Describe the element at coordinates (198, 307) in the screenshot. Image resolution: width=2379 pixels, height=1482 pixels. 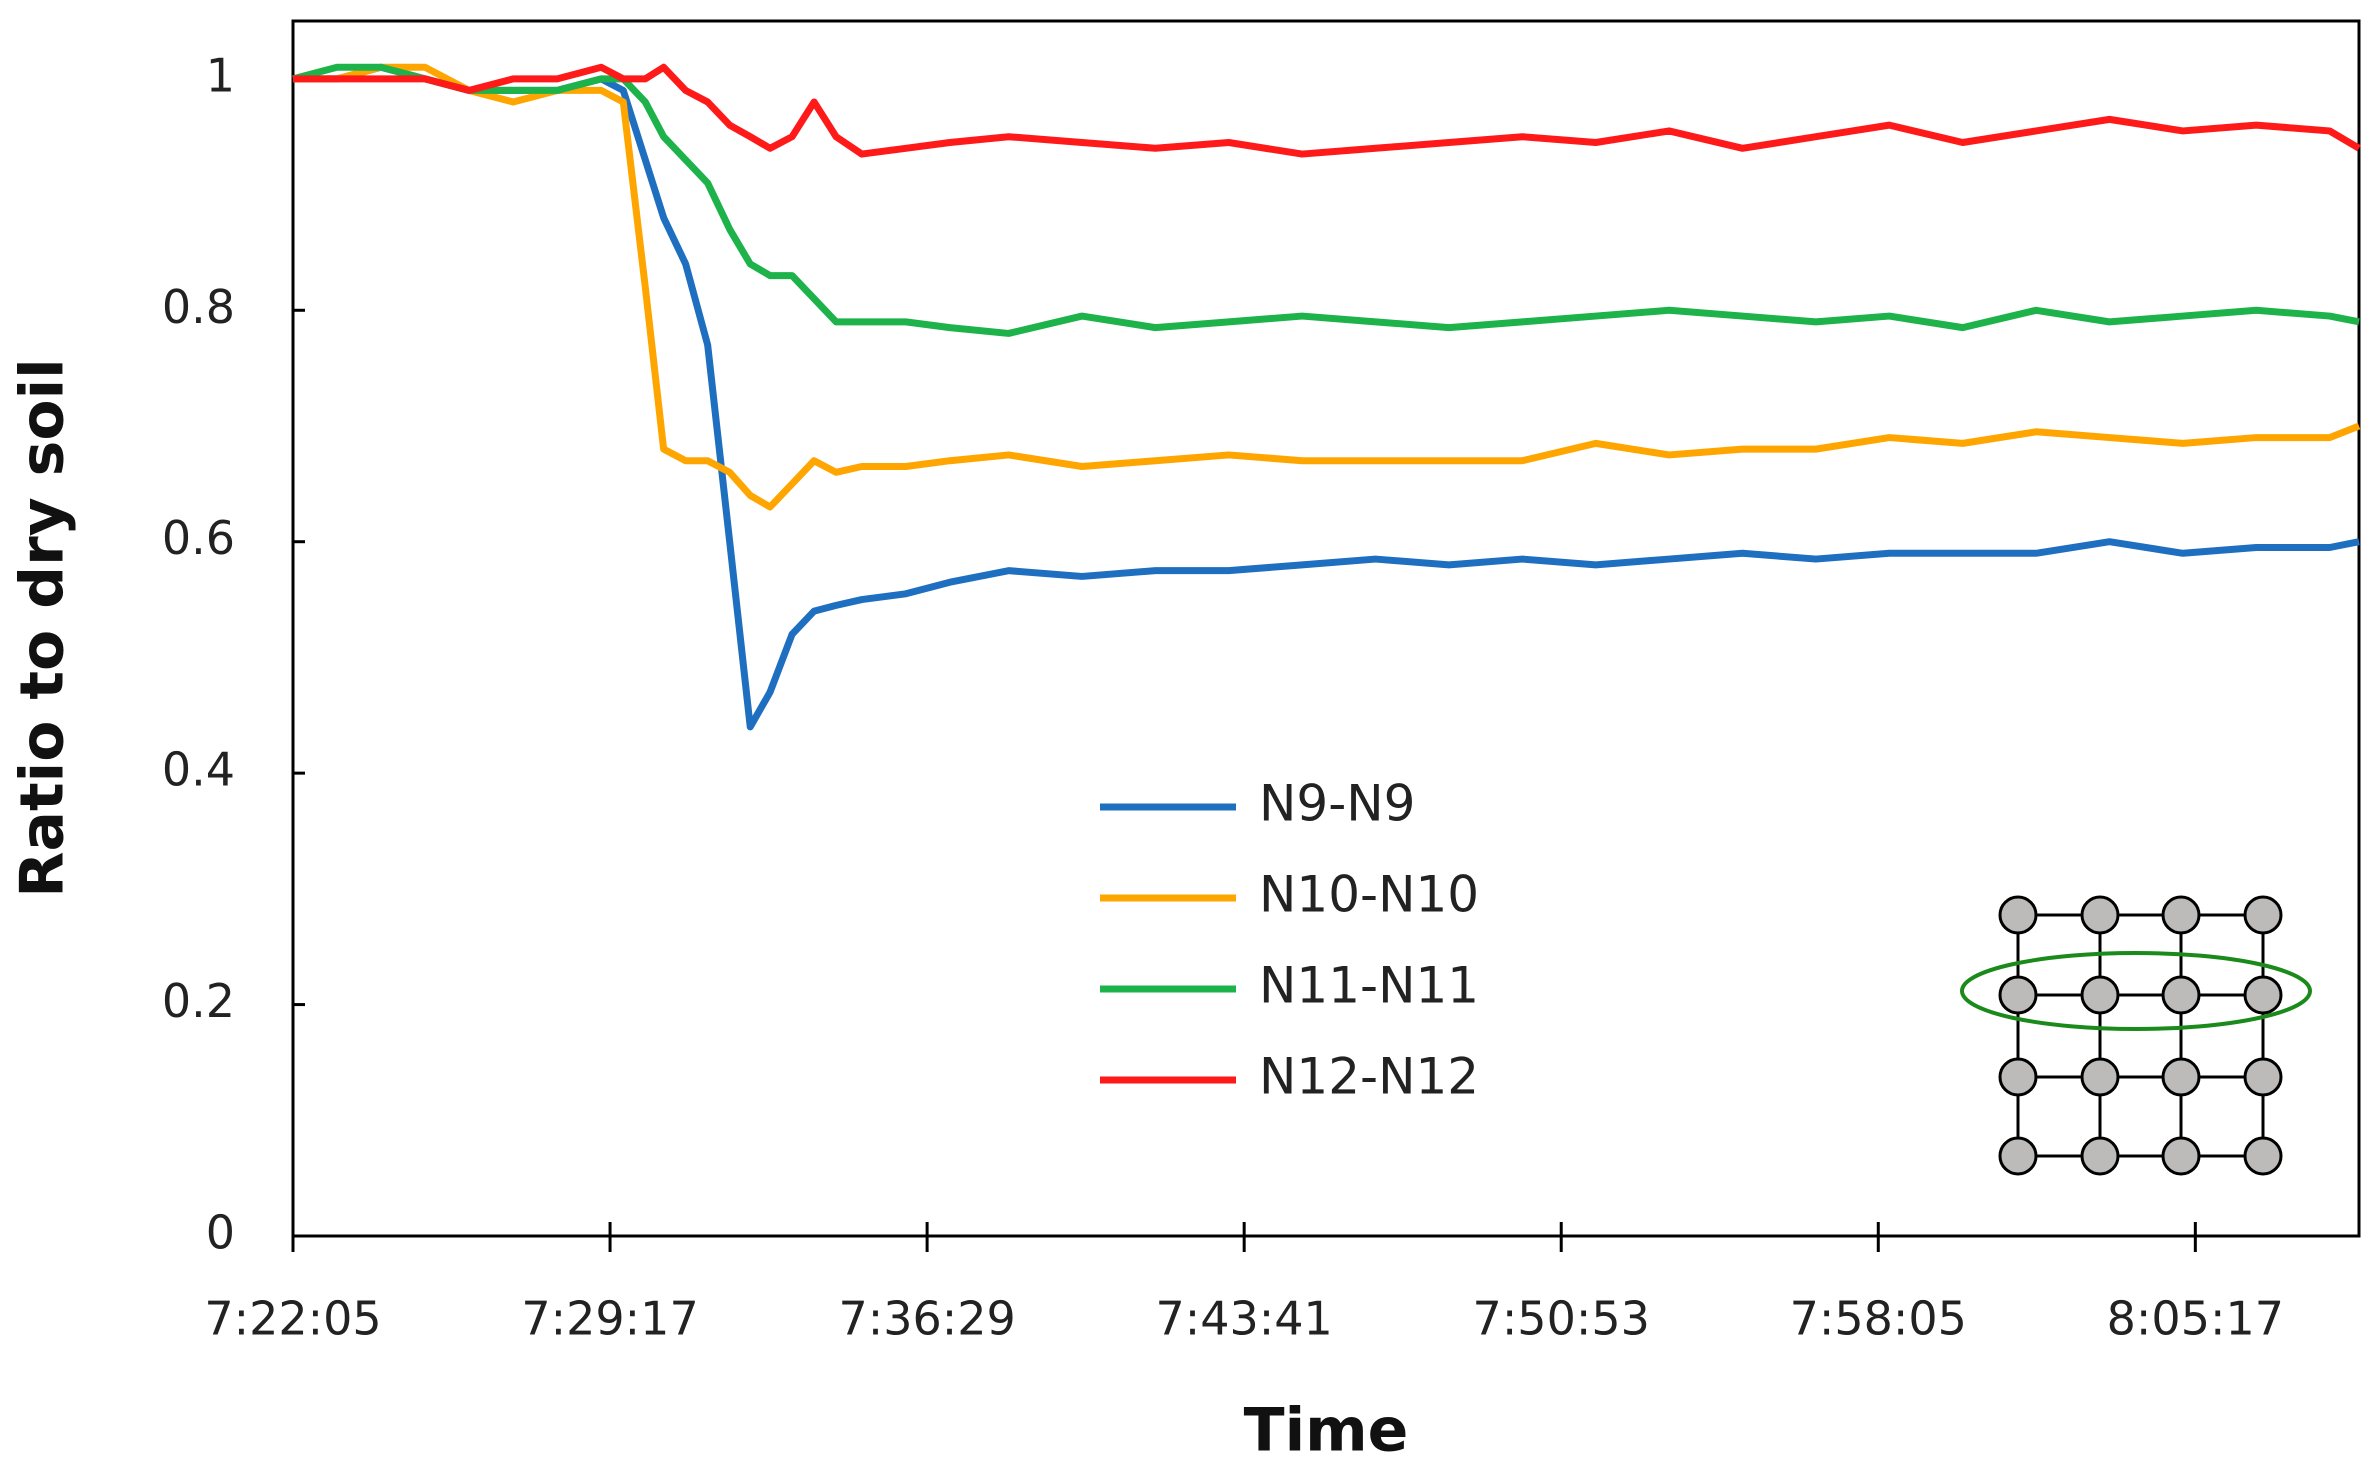
I see `y-tick-label: 0.8` at that location.